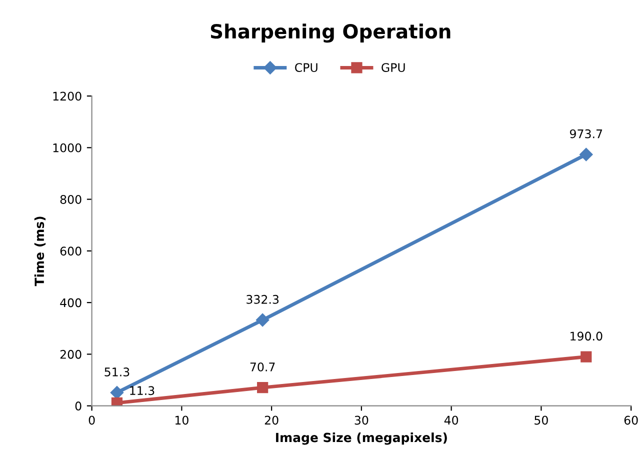 The image size is (642, 473). I want to click on y-tick-label: 1000, so click(67, 147).